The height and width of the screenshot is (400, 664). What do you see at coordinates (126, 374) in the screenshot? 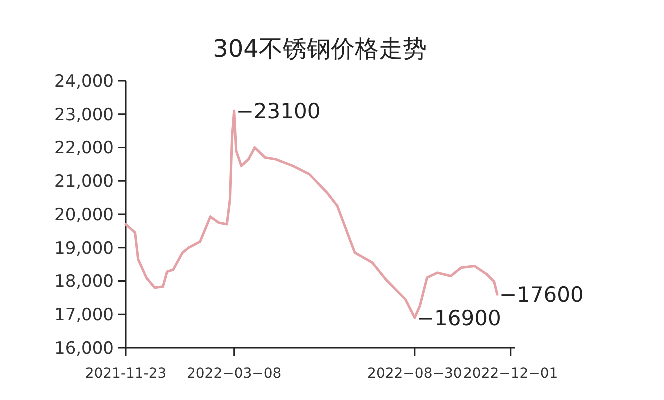
I see `x-tick-label: 2021-11-23` at bounding box center [126, 374].